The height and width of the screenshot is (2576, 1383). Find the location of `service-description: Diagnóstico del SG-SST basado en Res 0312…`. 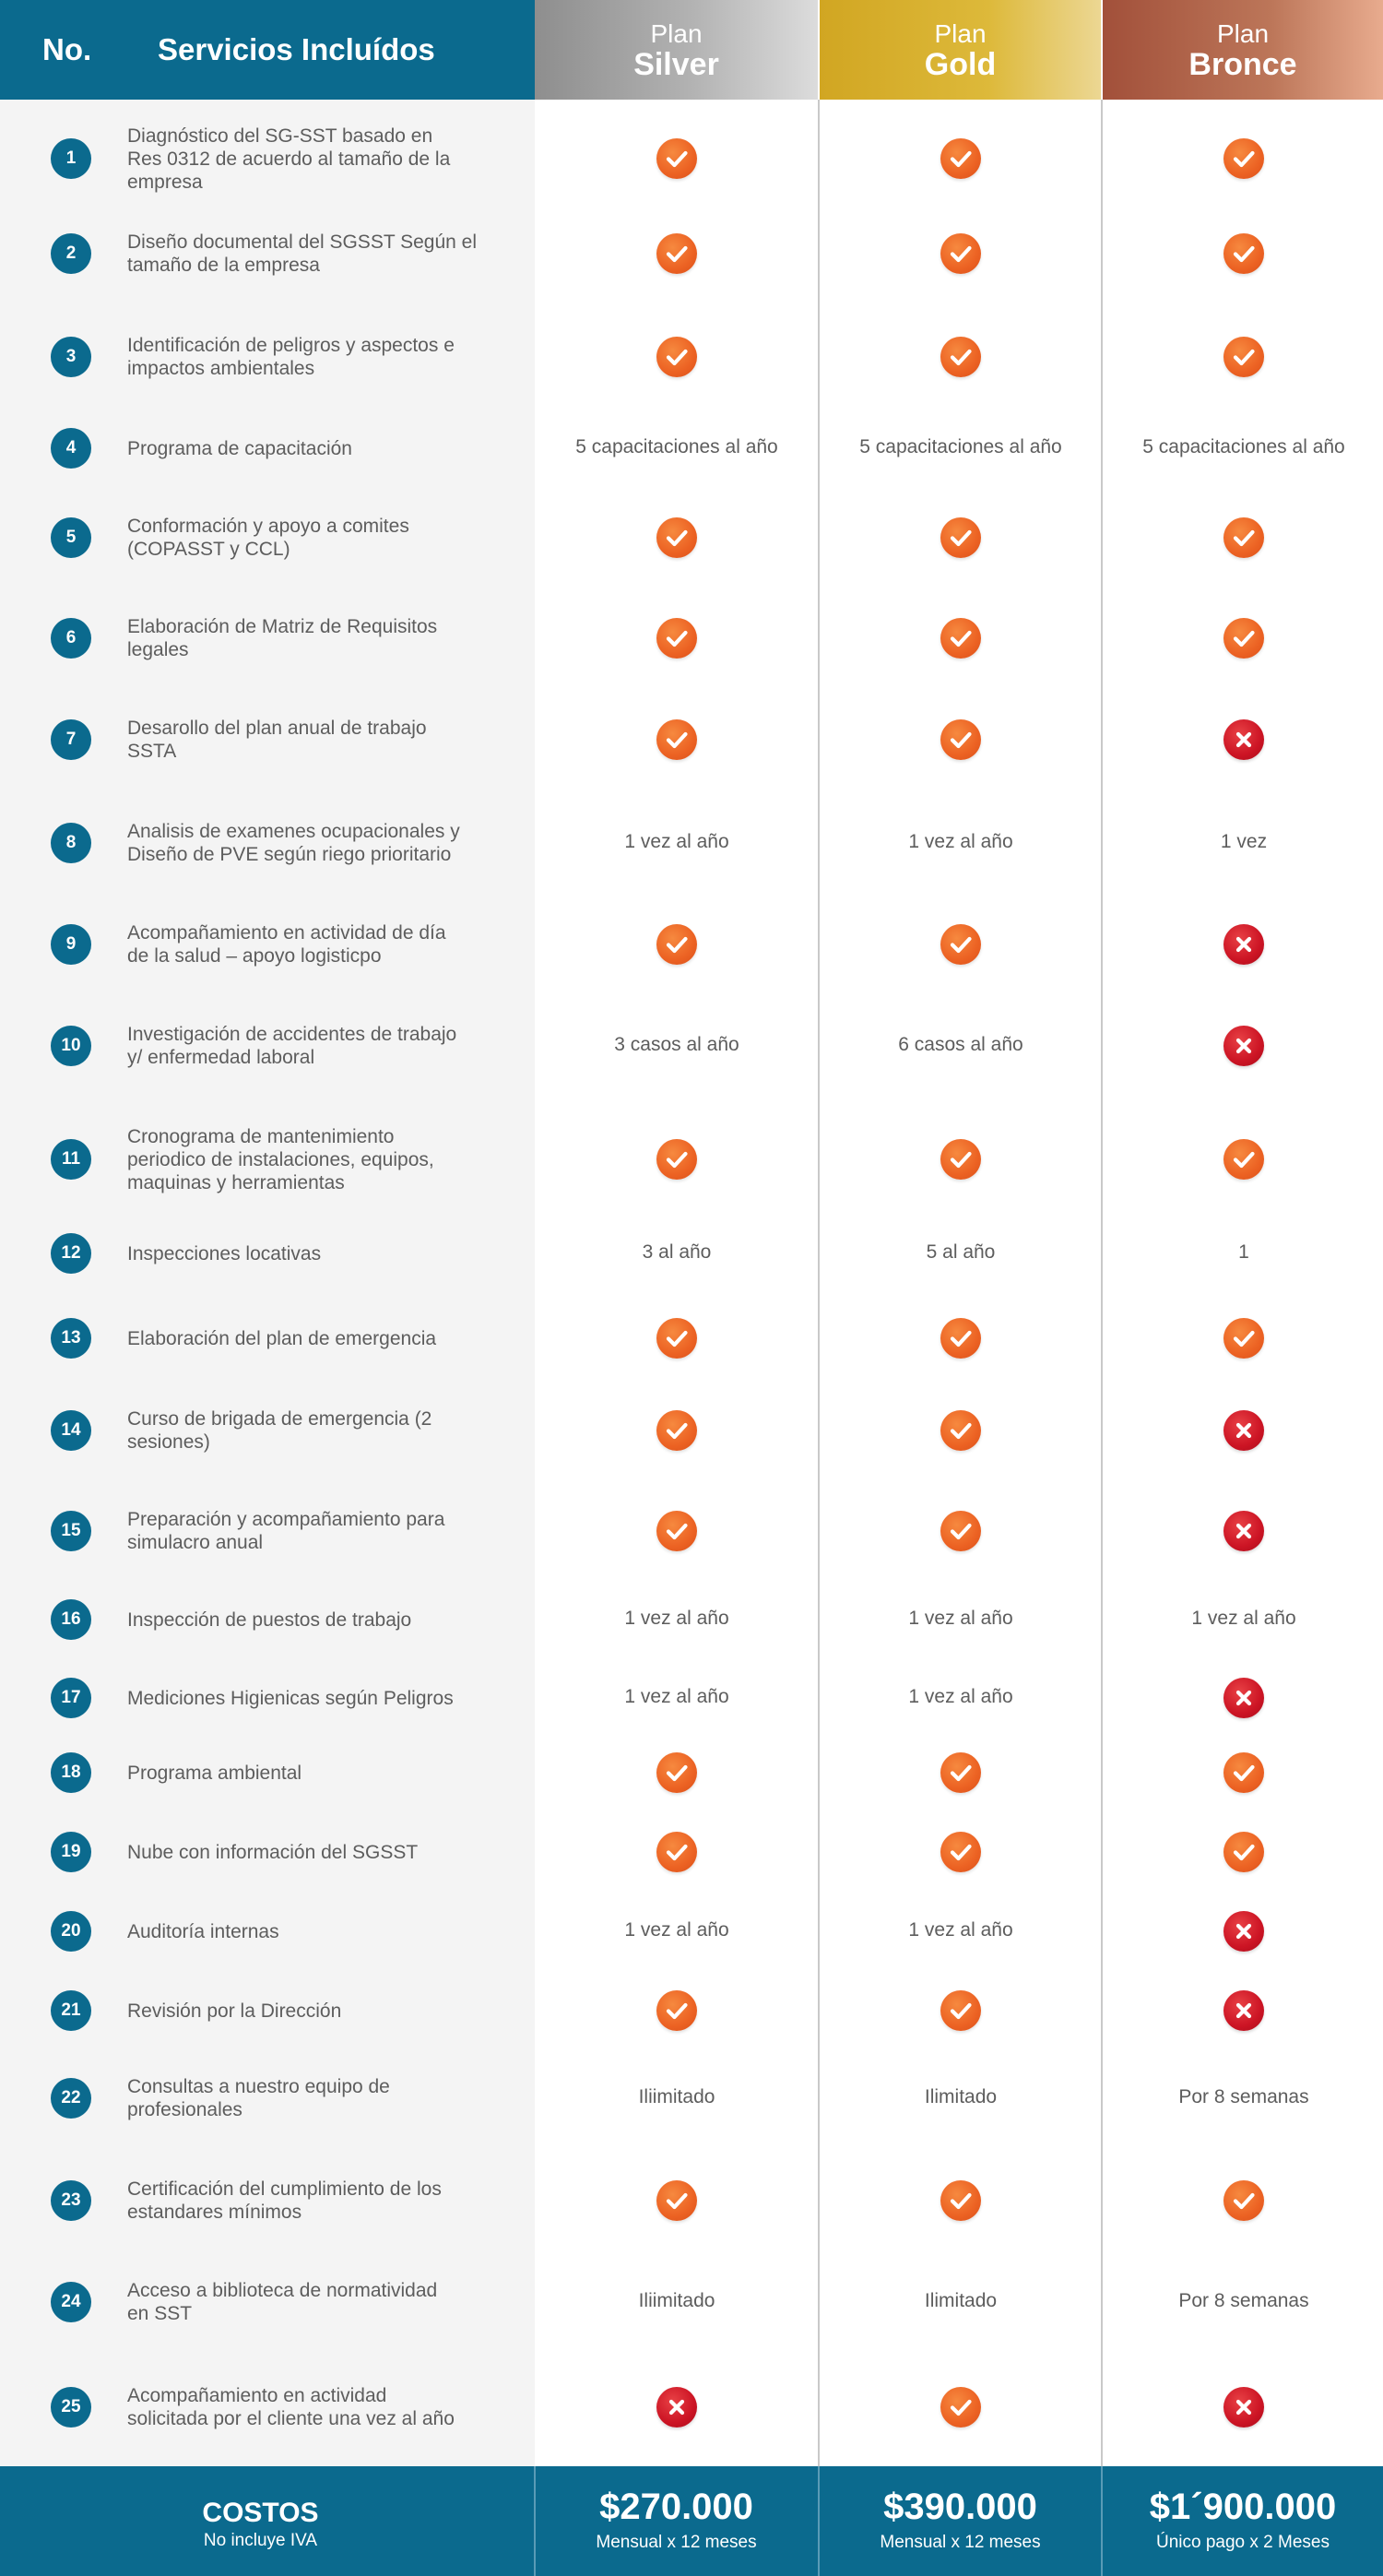

service-description: Diagnóstico del SG-SST basado en Res 0312… is located at coordinates (317, 159).